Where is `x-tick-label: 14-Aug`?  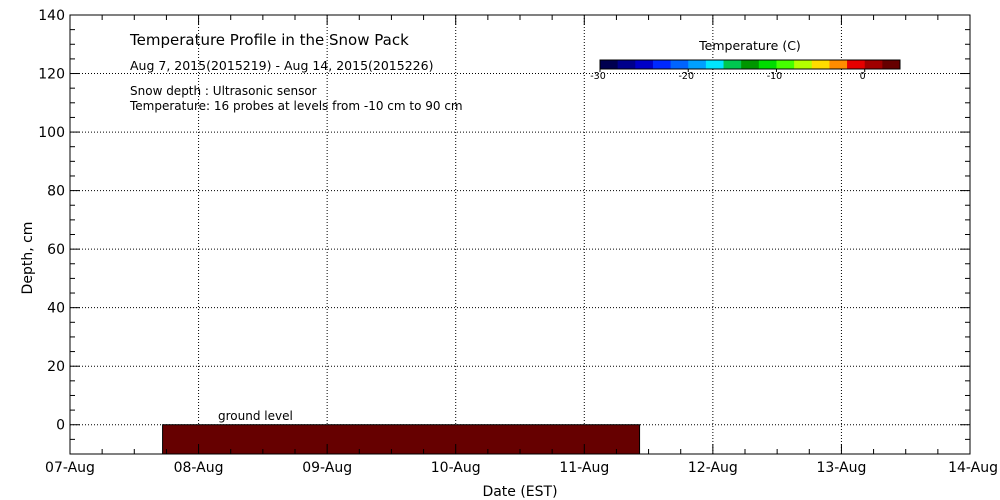
x-tick-label: 14-Aug is located at coordinates (973, 468).